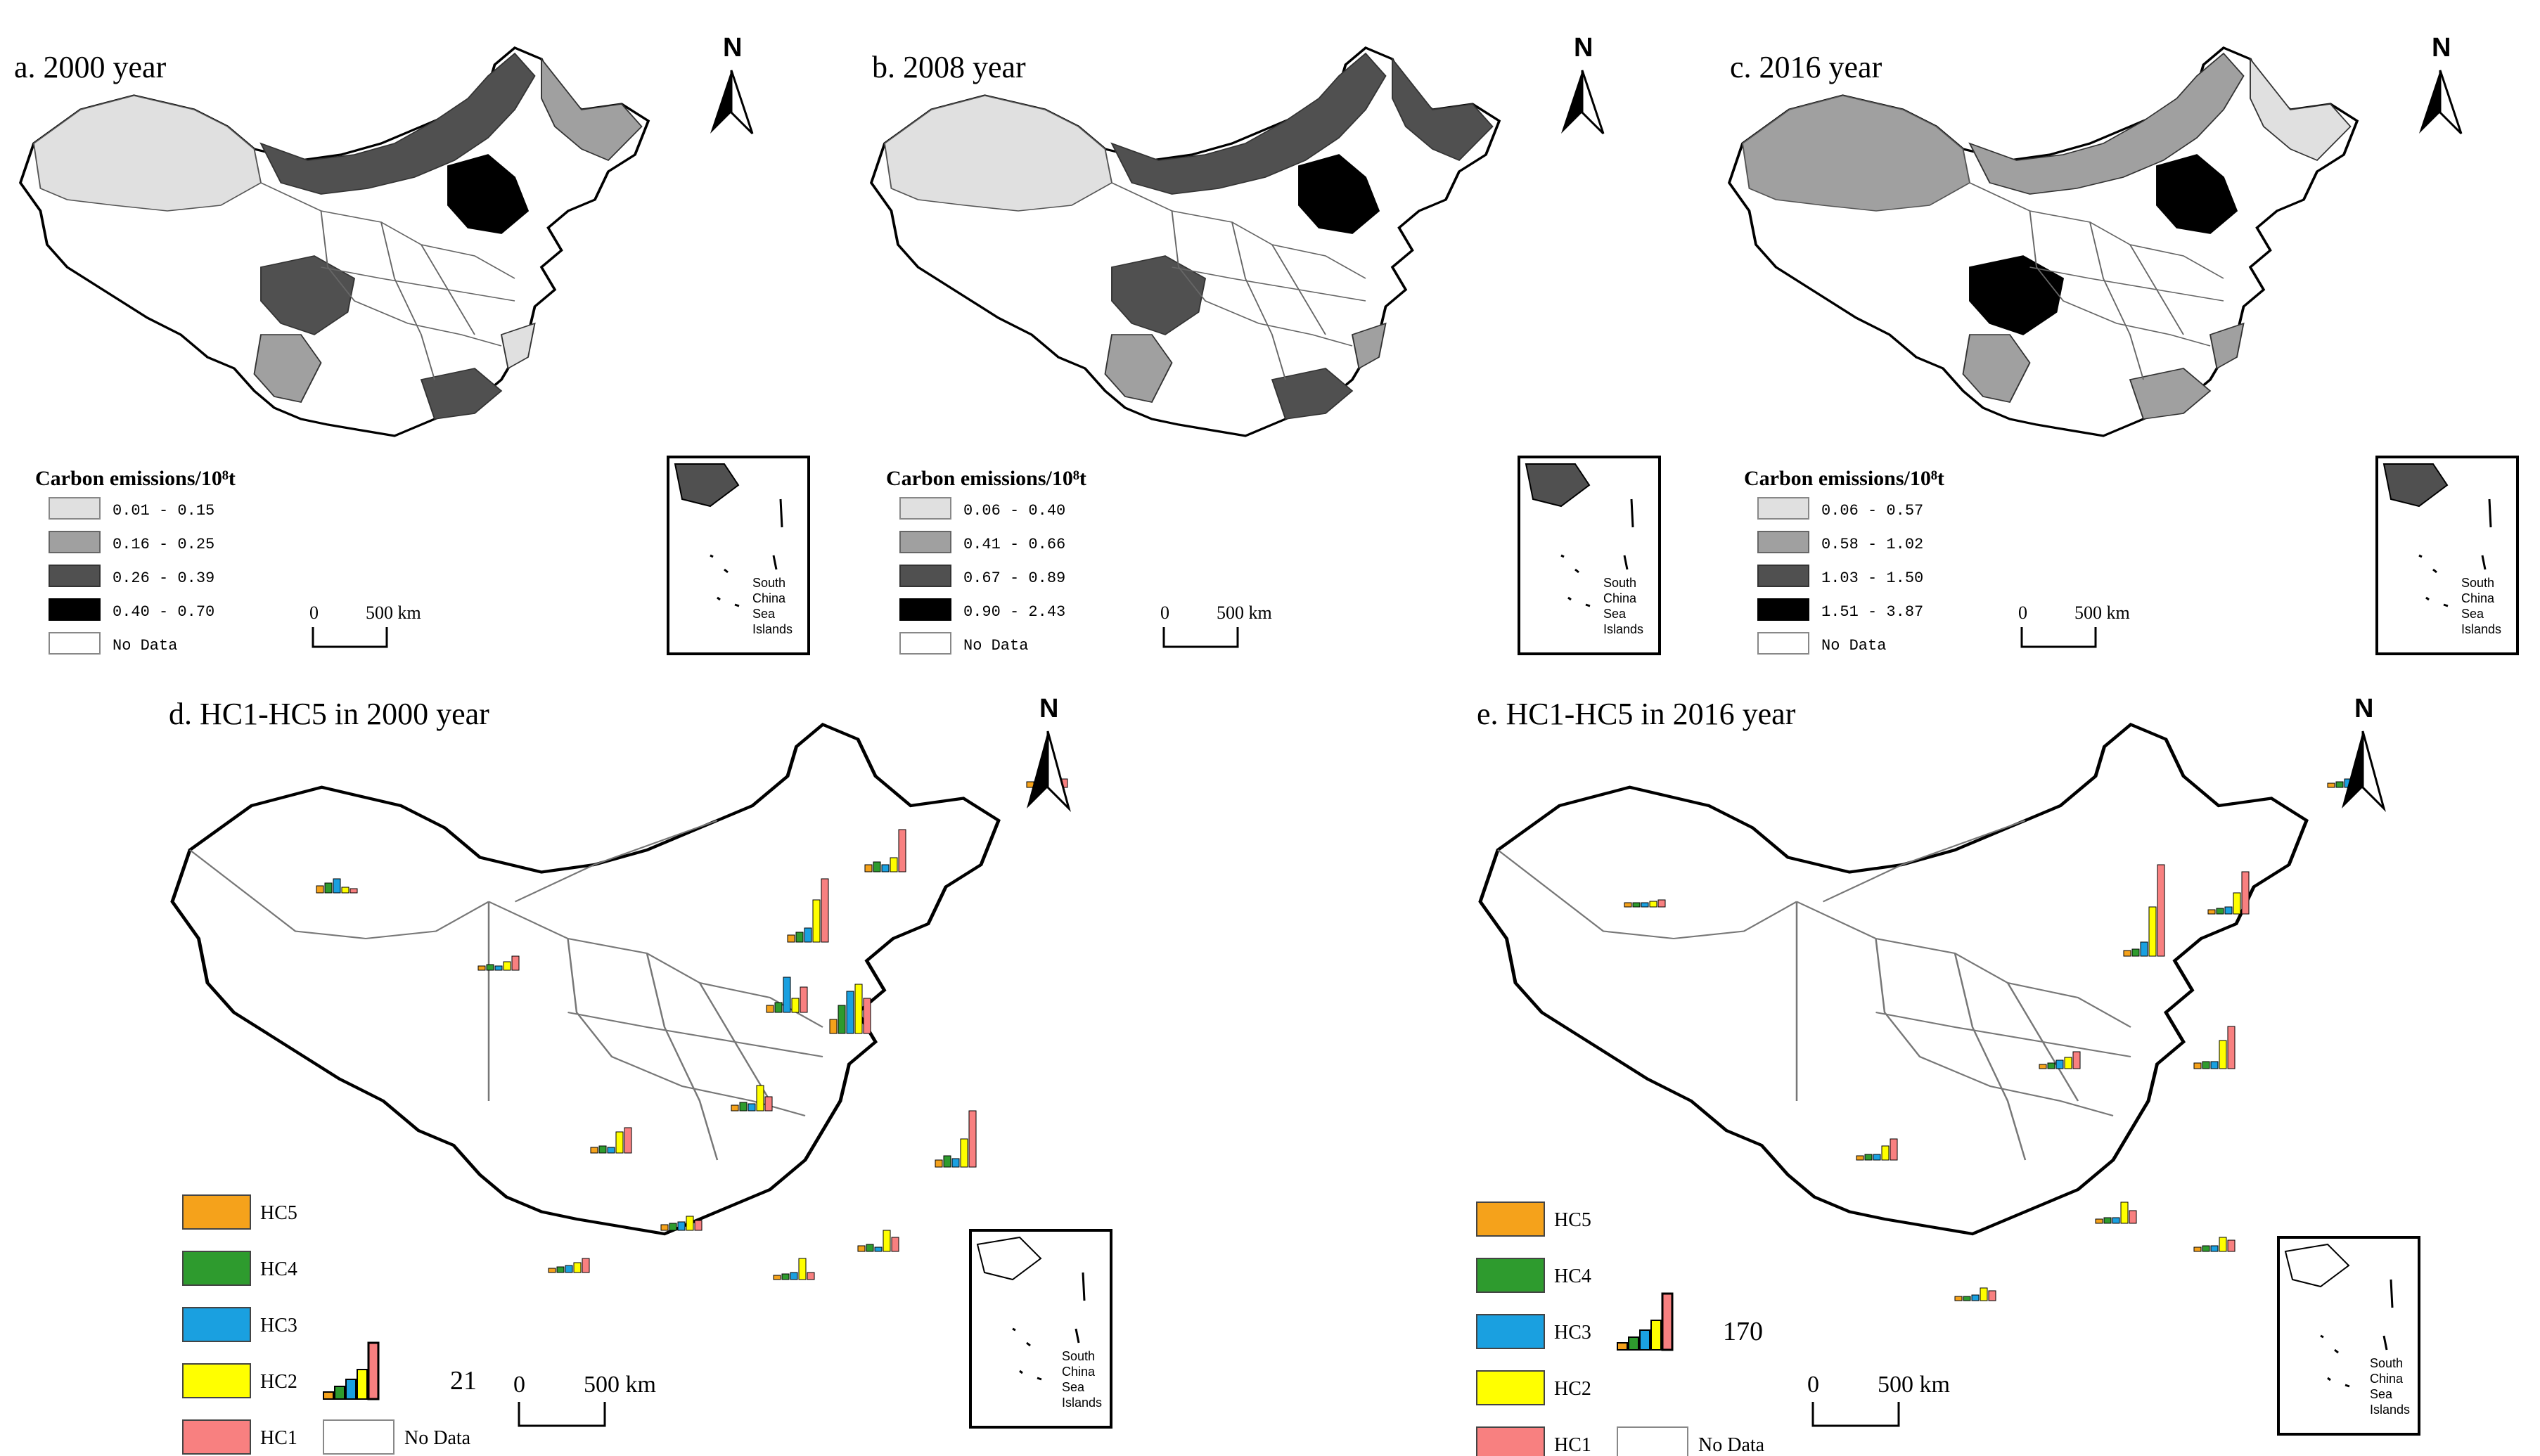 This screenshot has width=2540, height=1456. What do you see at coordinates (1743, 1331) in the screenshot?
I see `reference-value: 170` at bounding box center [1743, 1331].